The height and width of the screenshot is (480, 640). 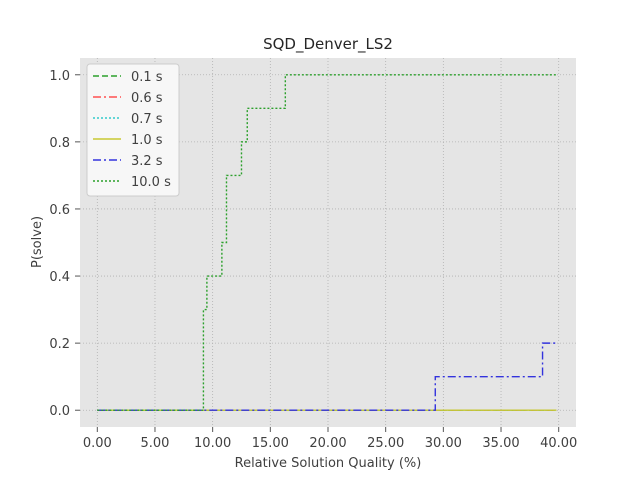 I want to click on x-tick-label: 35.00, so click(x=500, y=443).